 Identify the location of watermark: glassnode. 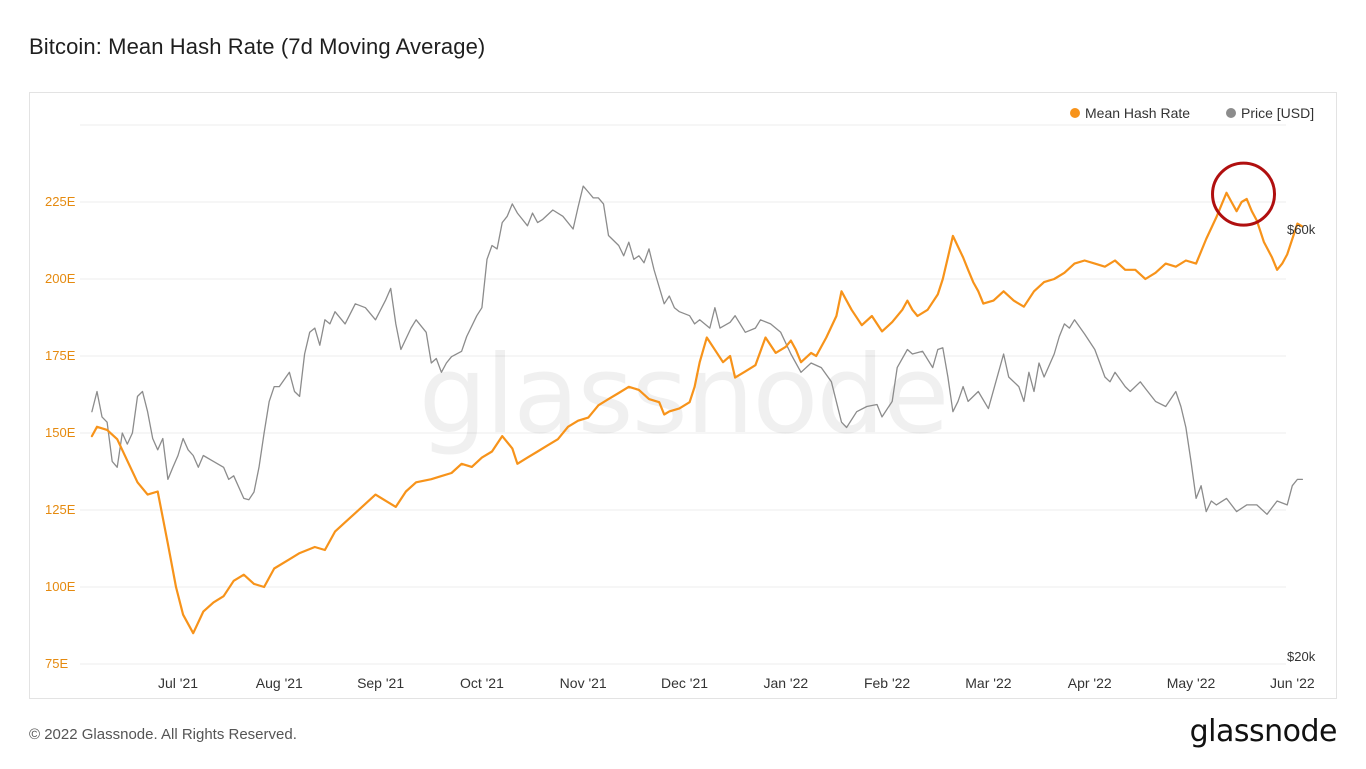
(683, 395).